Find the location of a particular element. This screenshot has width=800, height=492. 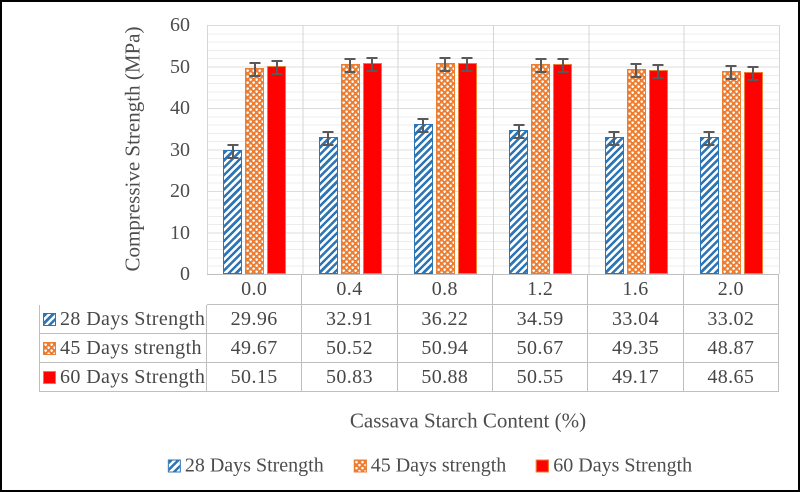

legend-item: 28 Days Strength is located at coordinates (245, 466).